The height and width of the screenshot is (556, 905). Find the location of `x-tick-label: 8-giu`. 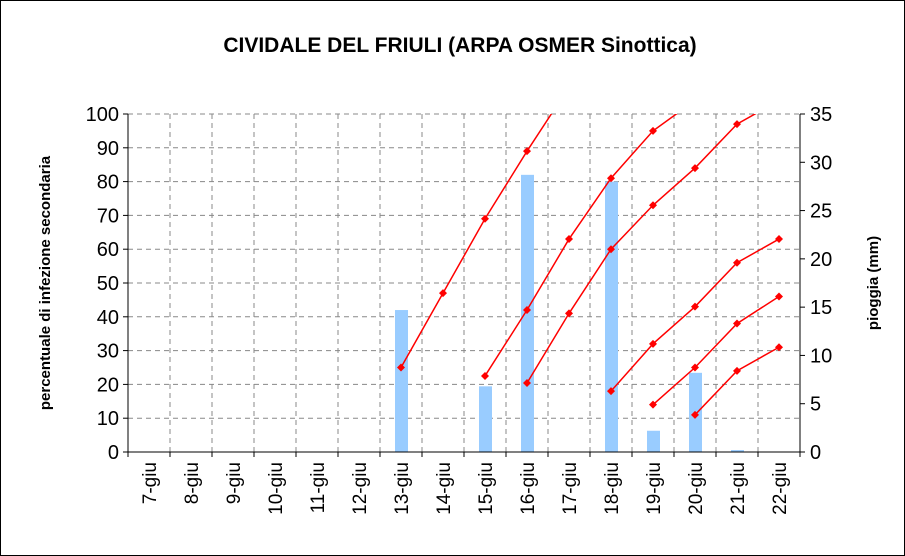

x-tick-label: 8-giu is located at coordinates (192, 483).